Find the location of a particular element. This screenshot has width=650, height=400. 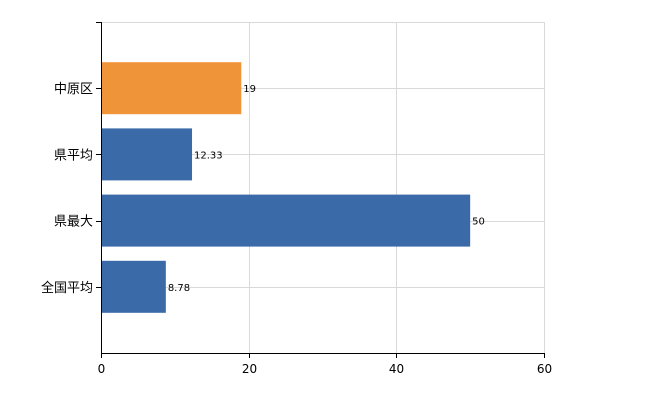

x-tick-label: 40 is located at coordinates (396, 369).